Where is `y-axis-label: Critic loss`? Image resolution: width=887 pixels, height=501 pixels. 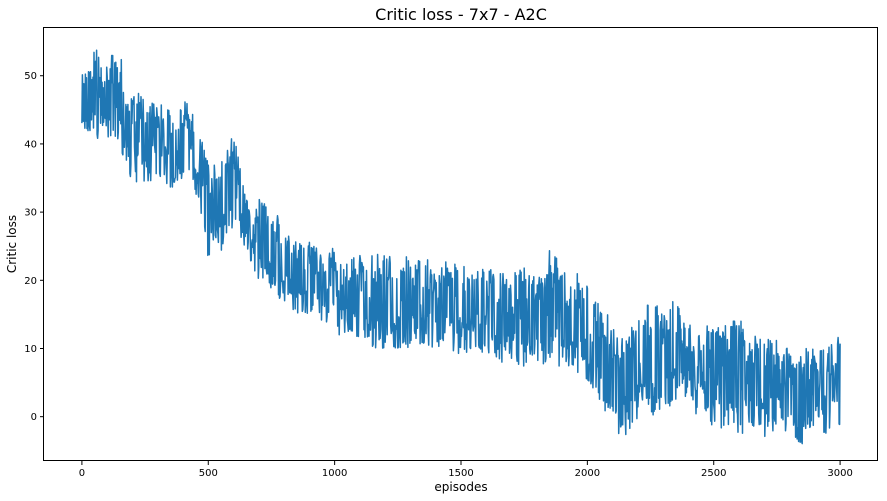
y-axis-label: Critic loss is located at coordinates (12, 244).